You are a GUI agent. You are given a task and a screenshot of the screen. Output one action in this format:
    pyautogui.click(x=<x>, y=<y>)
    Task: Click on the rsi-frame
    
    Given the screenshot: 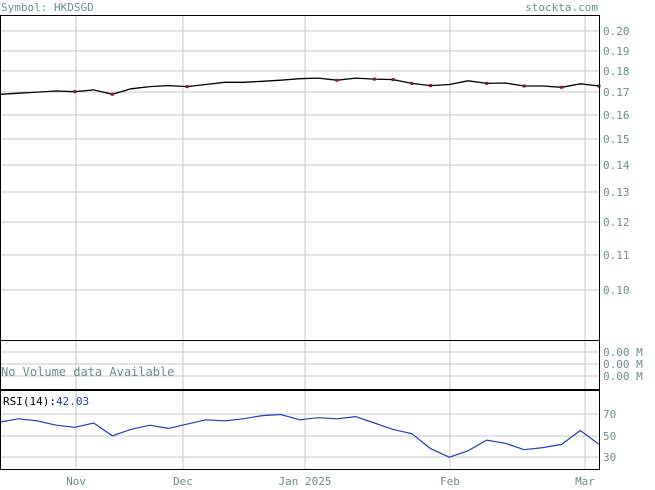 What is the action you would take?
    pyautogui.click(x=300, y=430)
    